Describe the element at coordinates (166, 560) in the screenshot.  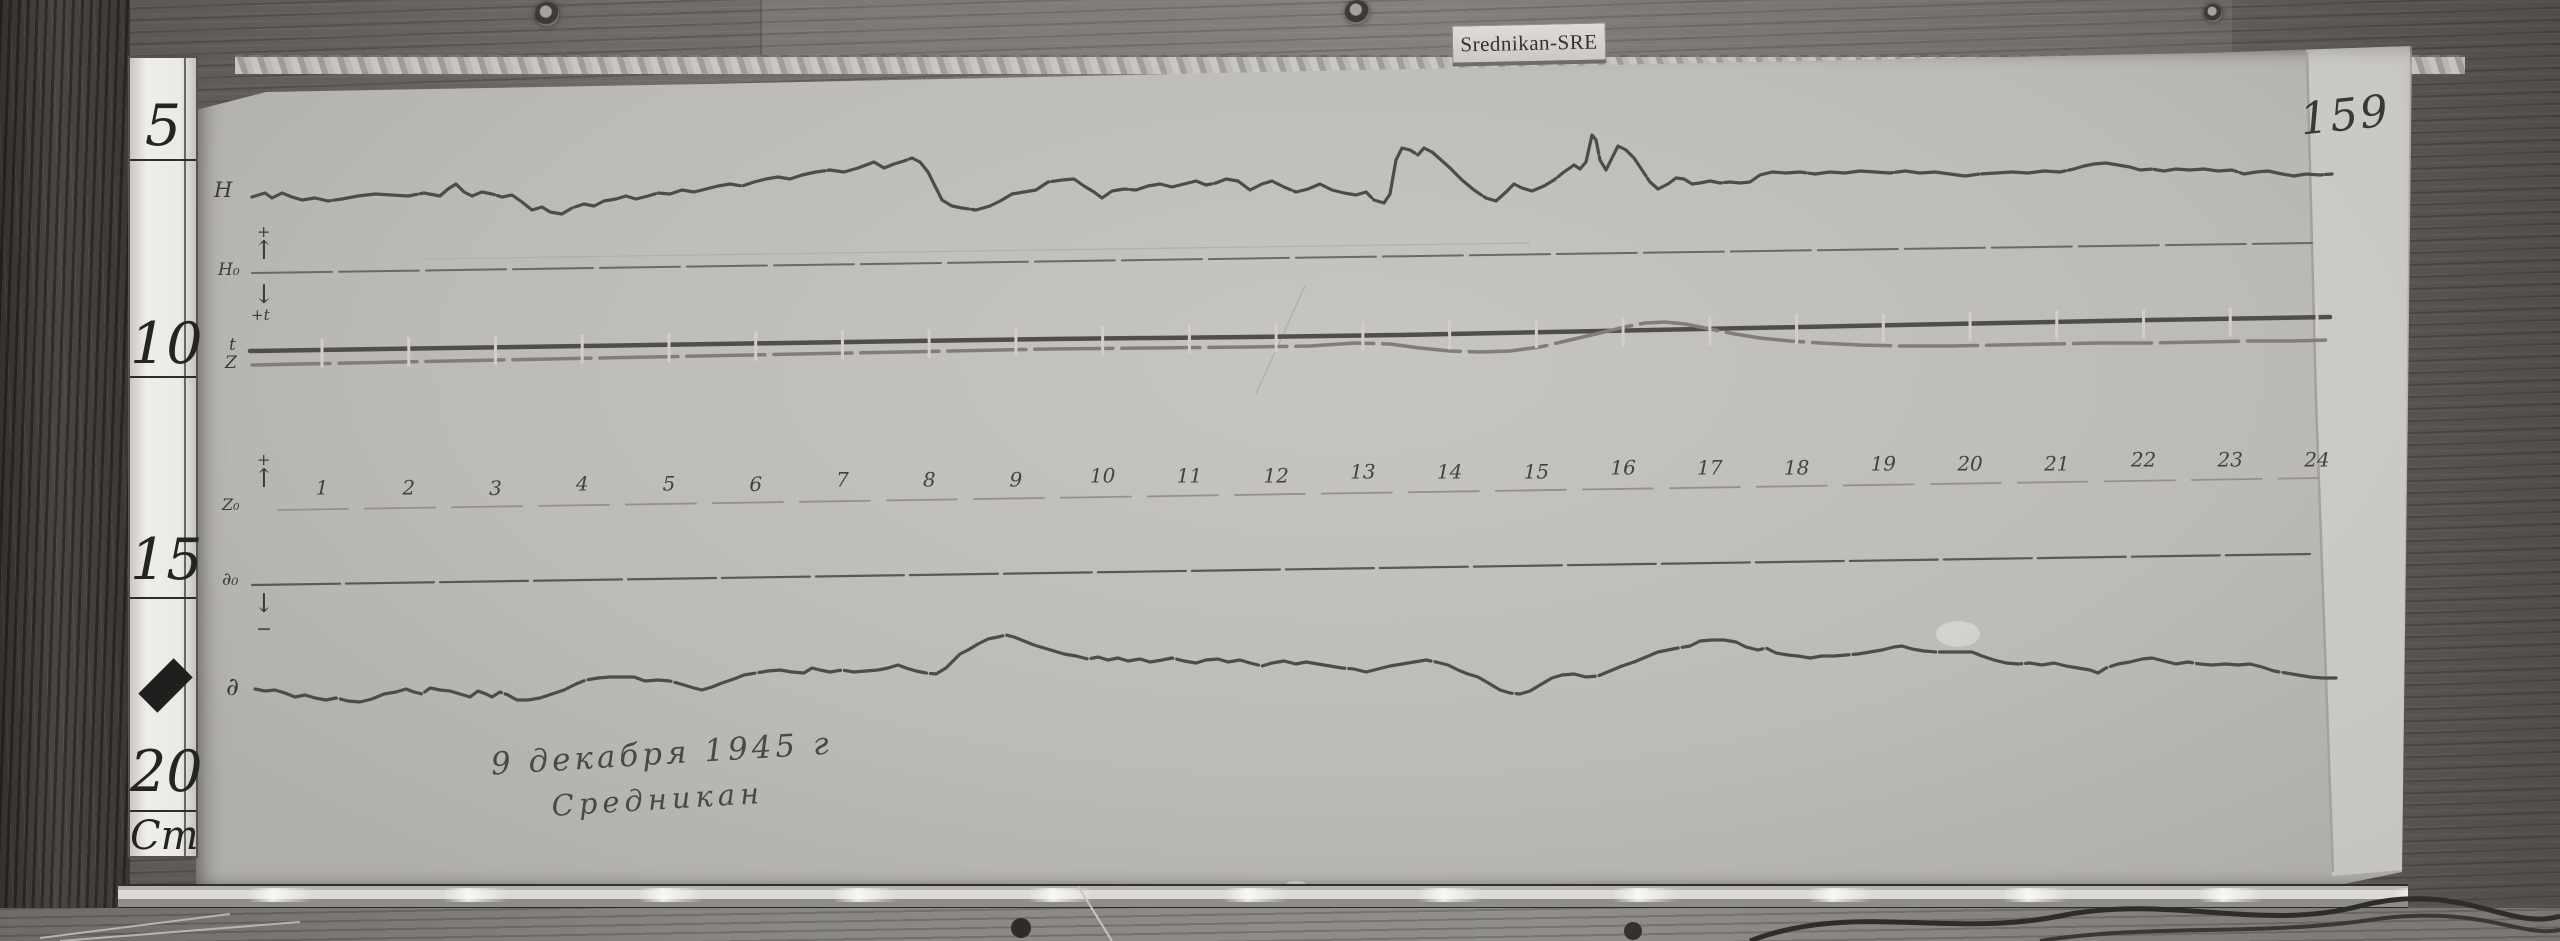
I see `ruler-mark-15: 15` at that location.